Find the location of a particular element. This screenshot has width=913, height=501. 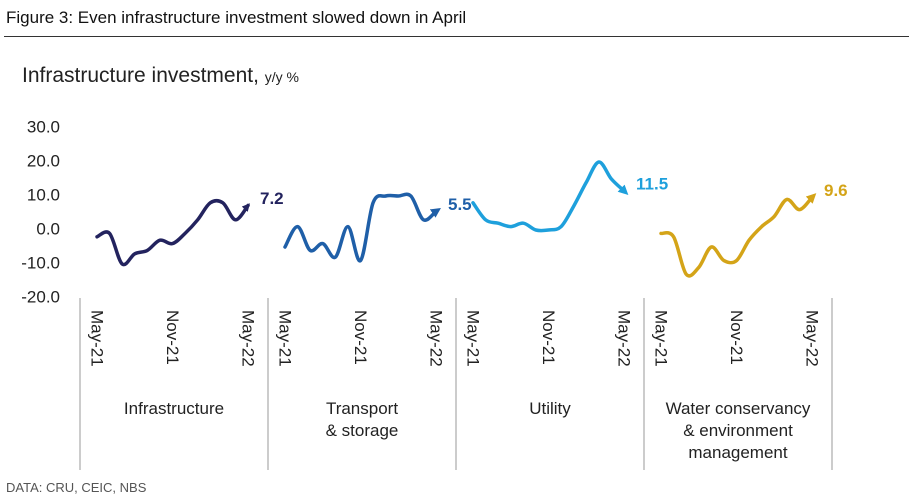

data-label: 9.6 is located at coordinates (836, 190).